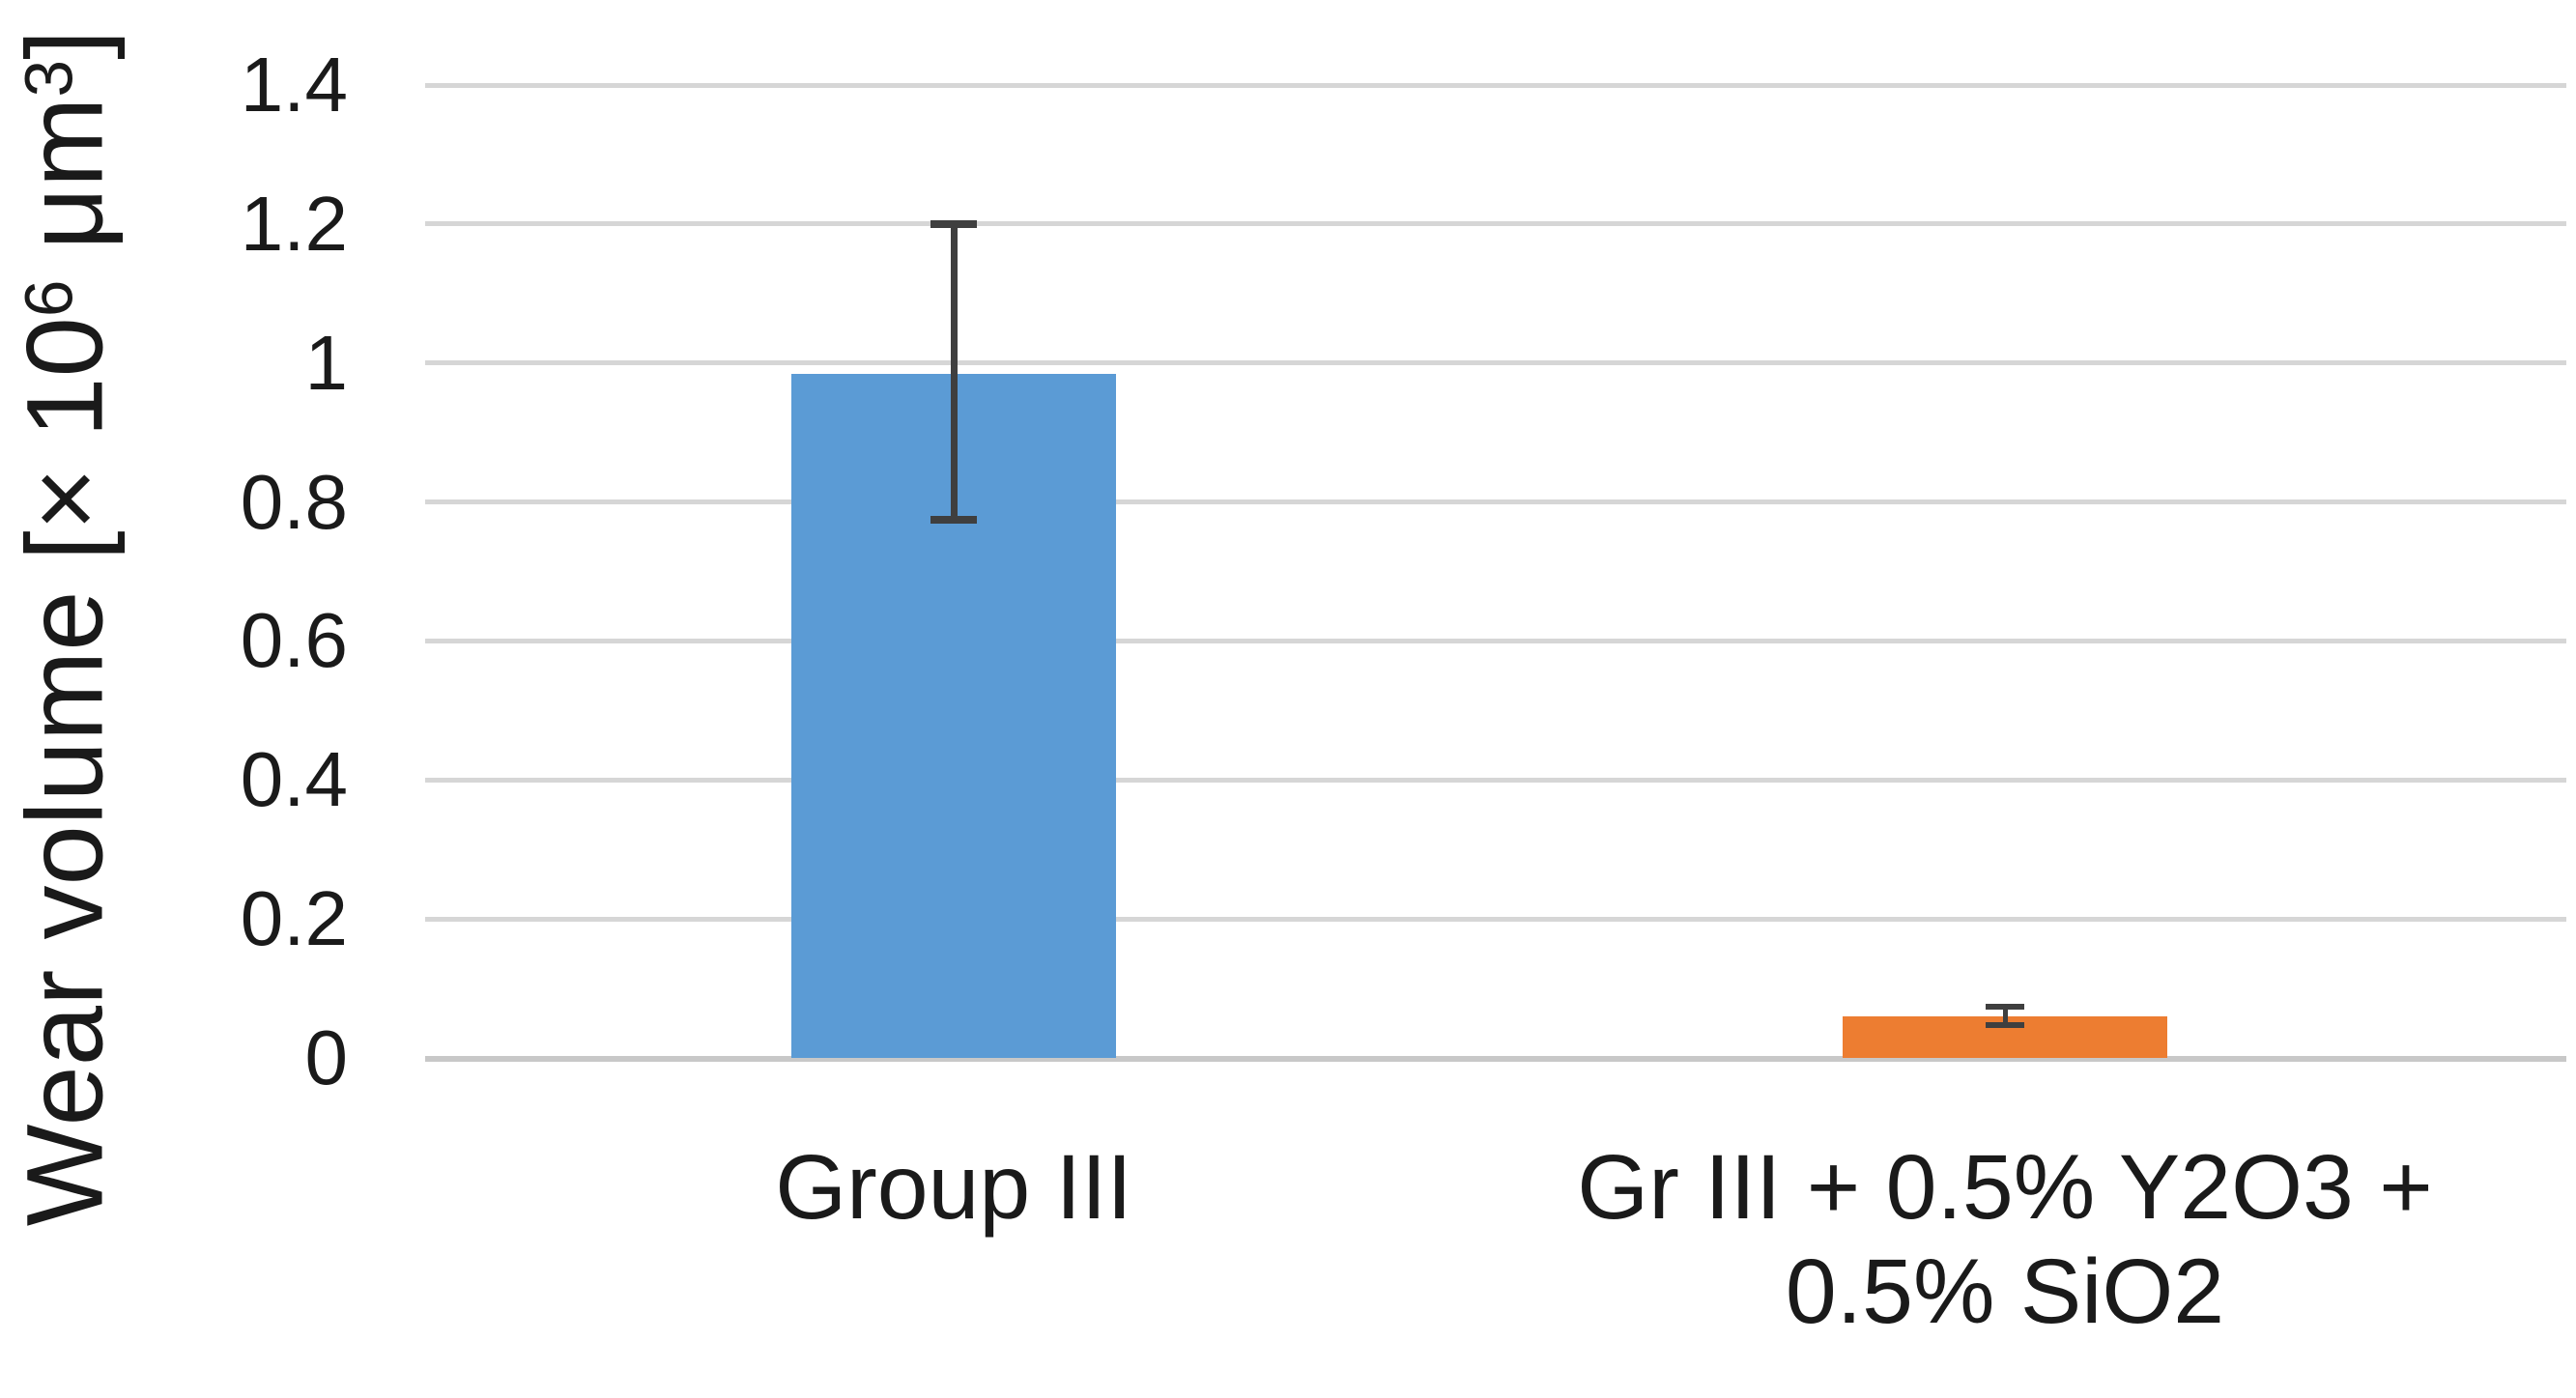 This screenshot has width=2576, height=1398. Describe the element at coordinates (294, 779) in the screenshot. I see `y-tick-label: 0.4` at that location.